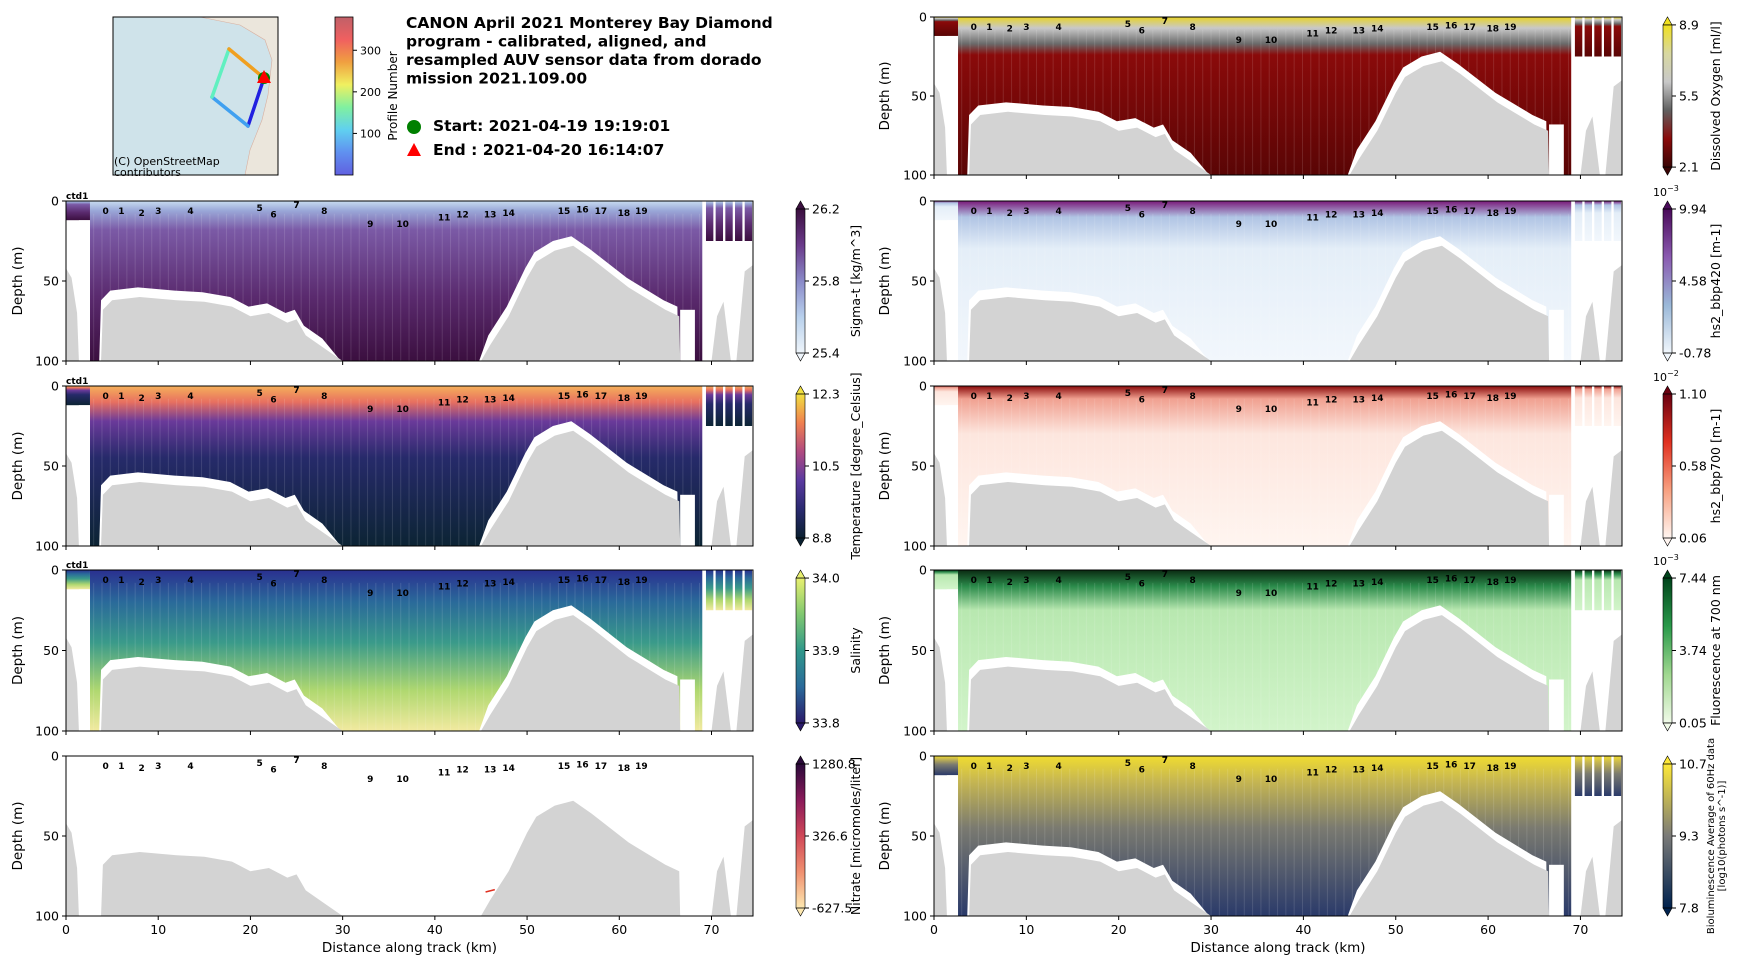 Image resolution: width=1750 pixels, height=973 pixels. Describe the element at coordinates (496, 79) in the screenshot. I see `figure-title-line: mission 2021.109.00` at that location.